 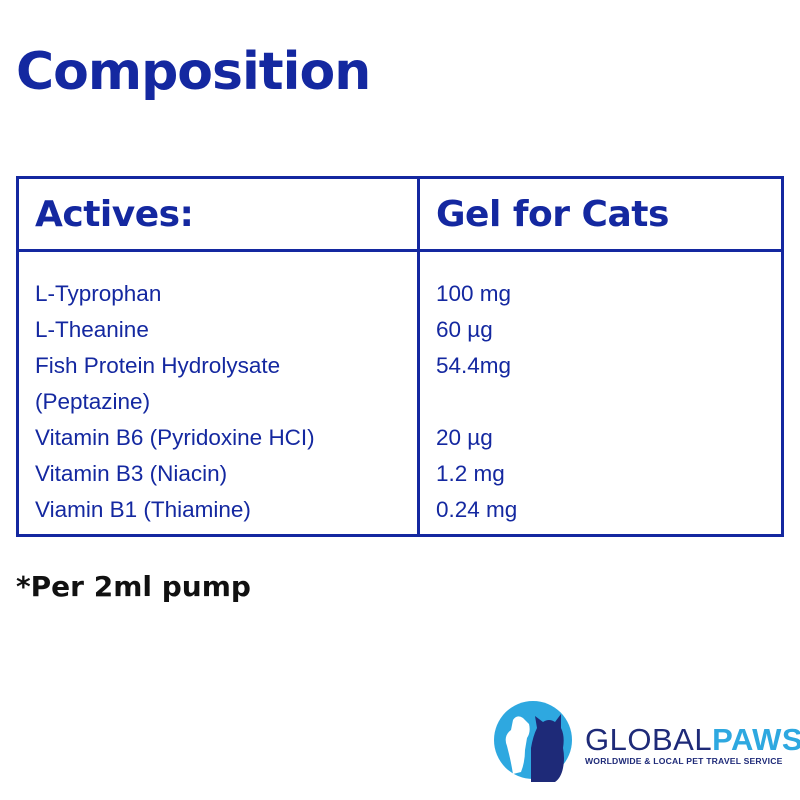 What do you see at coordinates (684, 761) in the screenshot?
I see `brand-tagline: WORLDWIDE & LOCAL PET TRAVEL SERVICE` at bounding box center [684, 761].